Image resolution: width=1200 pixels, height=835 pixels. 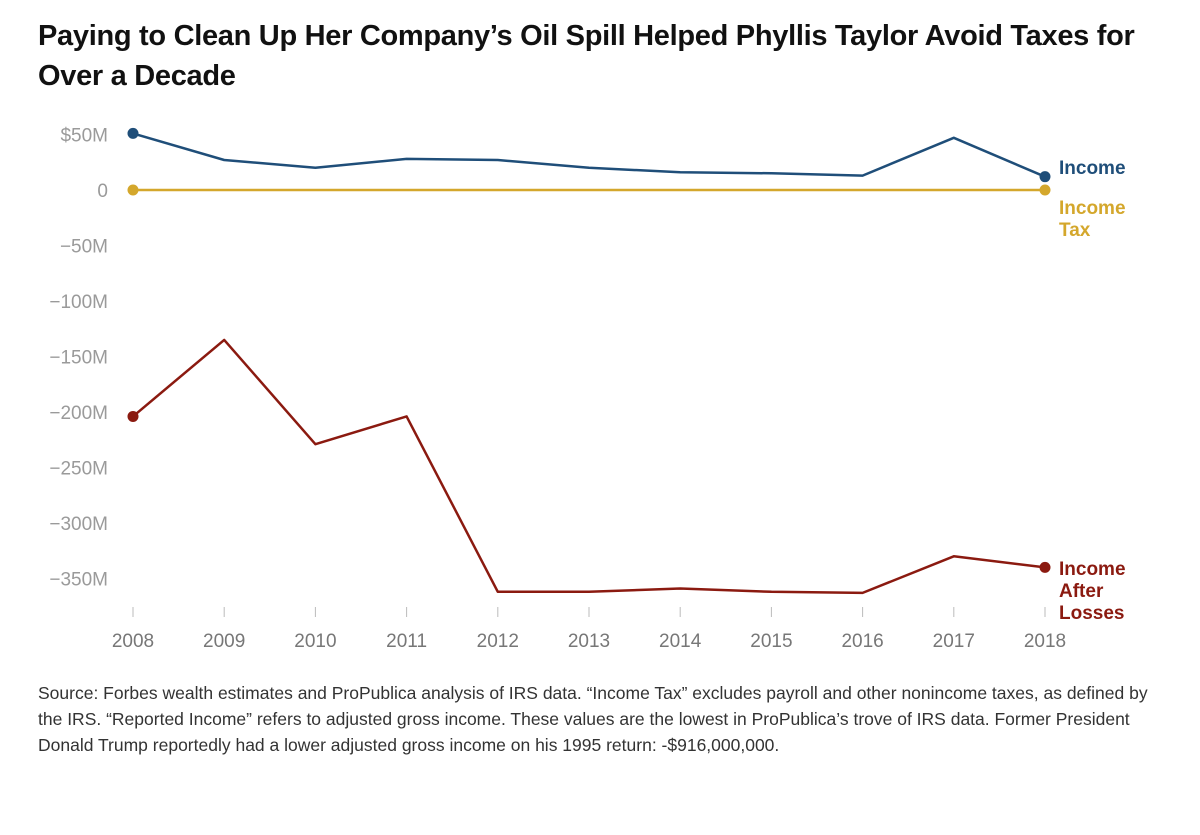 What do you see at coordinates (498, 641) in the screenshot?
I see `x-tick-label: 2012` at bounding box center [498, 641].